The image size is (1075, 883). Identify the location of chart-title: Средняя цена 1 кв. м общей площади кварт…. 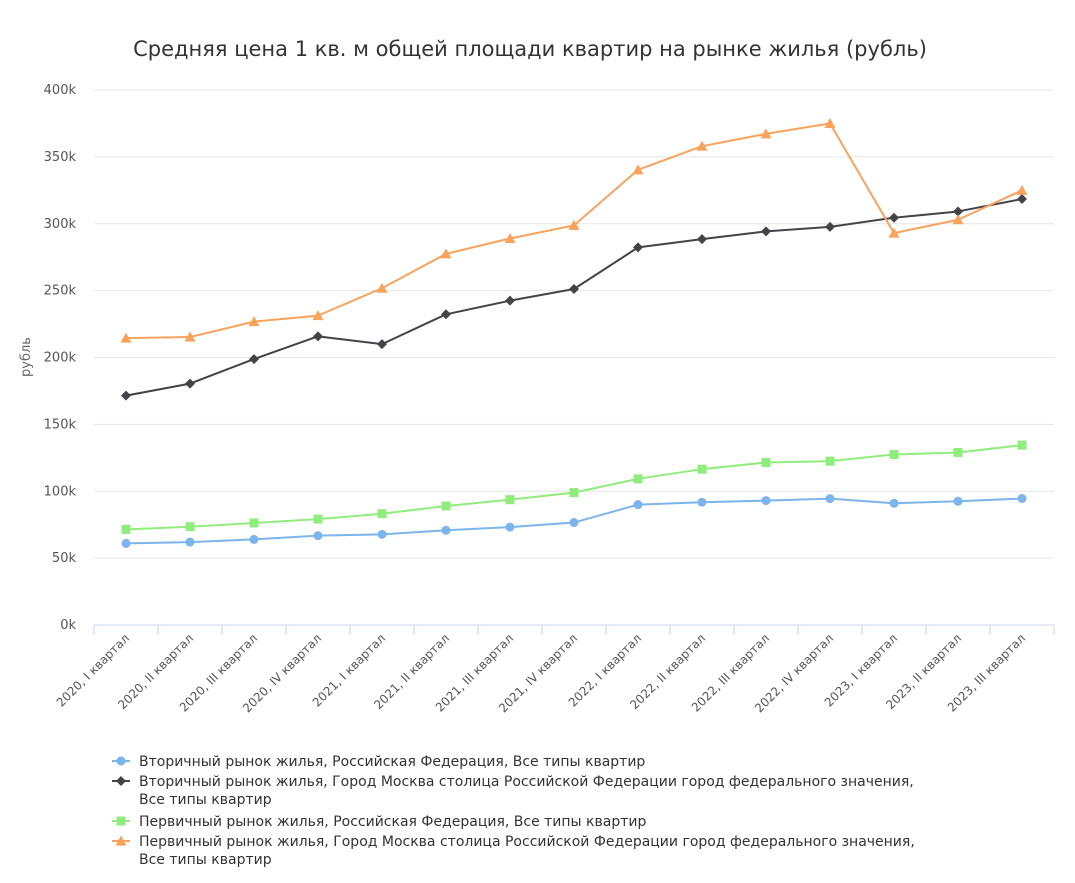
(530, 49).